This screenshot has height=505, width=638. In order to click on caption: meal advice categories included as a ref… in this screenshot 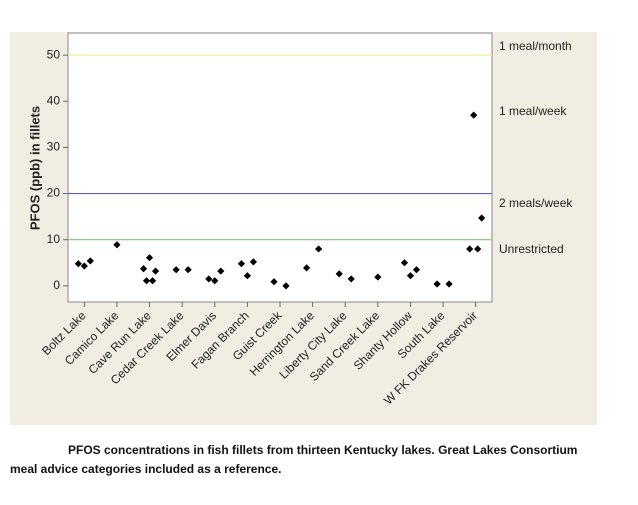, I will do `click(145, 469)`.